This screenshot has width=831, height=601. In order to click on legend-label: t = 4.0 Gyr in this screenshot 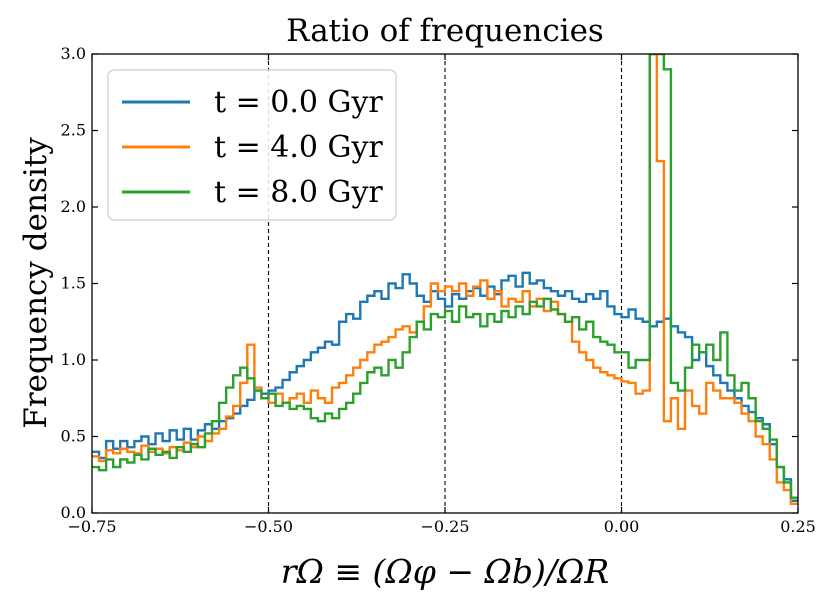, I will do `click(298, 147)`.